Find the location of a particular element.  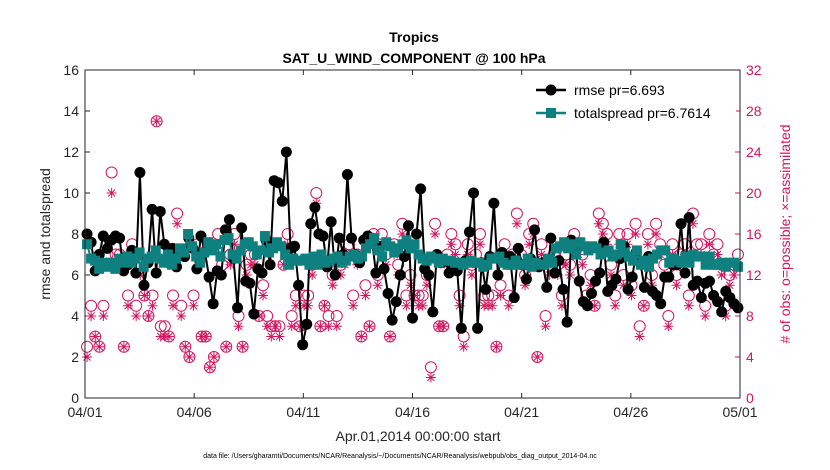

y2-tick-label: 32 is located at coordinates (754, 70).